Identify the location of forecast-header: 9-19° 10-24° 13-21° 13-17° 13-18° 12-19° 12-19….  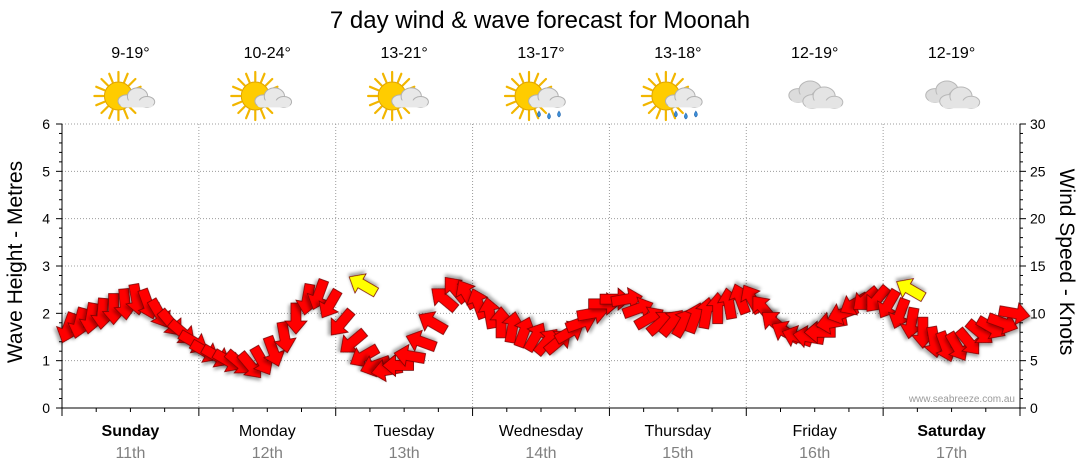
(537, 83).